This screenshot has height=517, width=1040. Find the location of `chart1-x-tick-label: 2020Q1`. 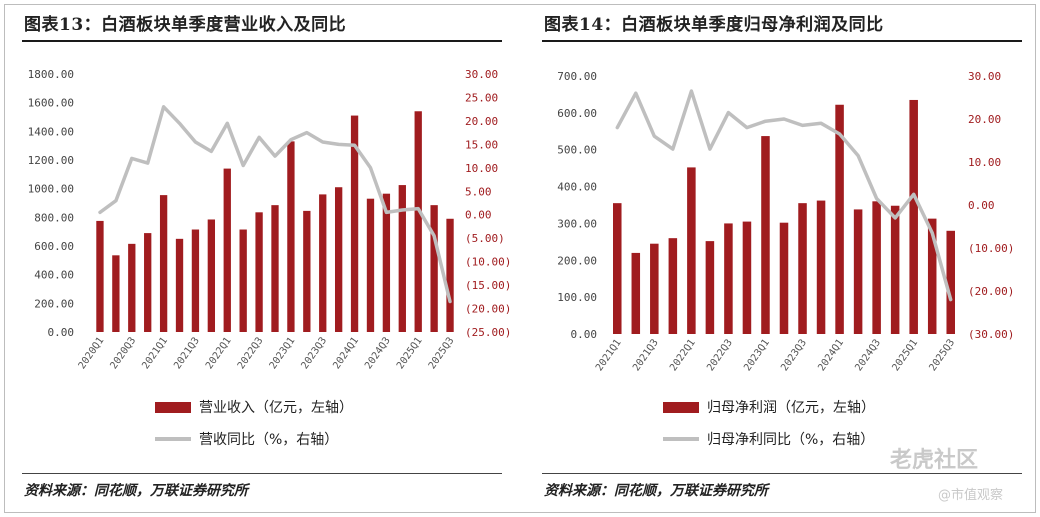

chart1-x-tick-label: 2020Q1 is located at coordinates (92, 353).